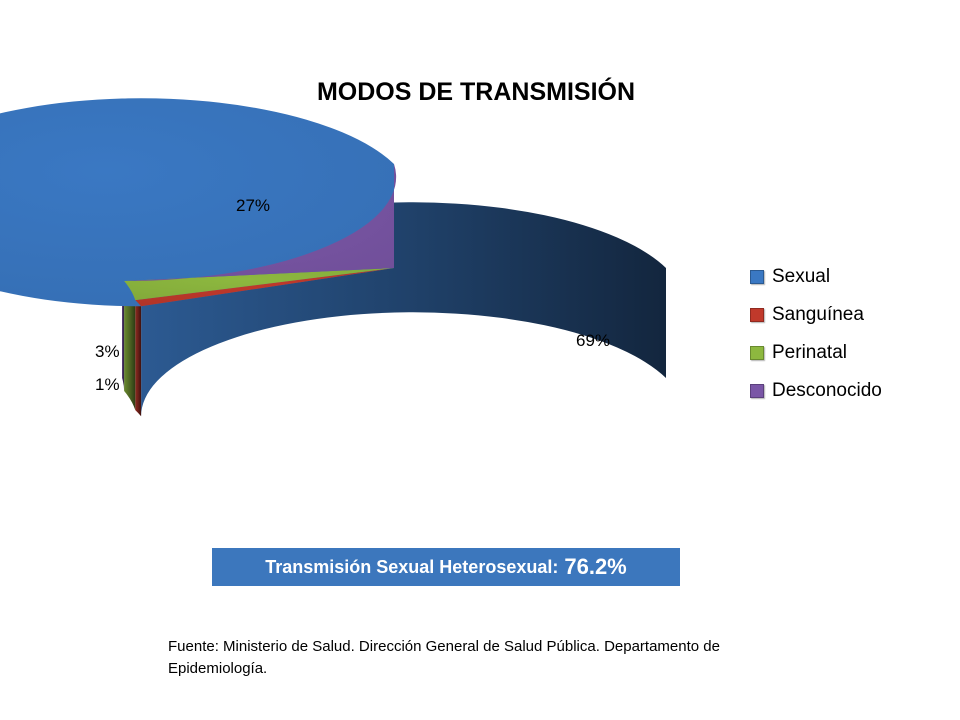  I want to click on legend-label: Perinatal, so click(809, 352).